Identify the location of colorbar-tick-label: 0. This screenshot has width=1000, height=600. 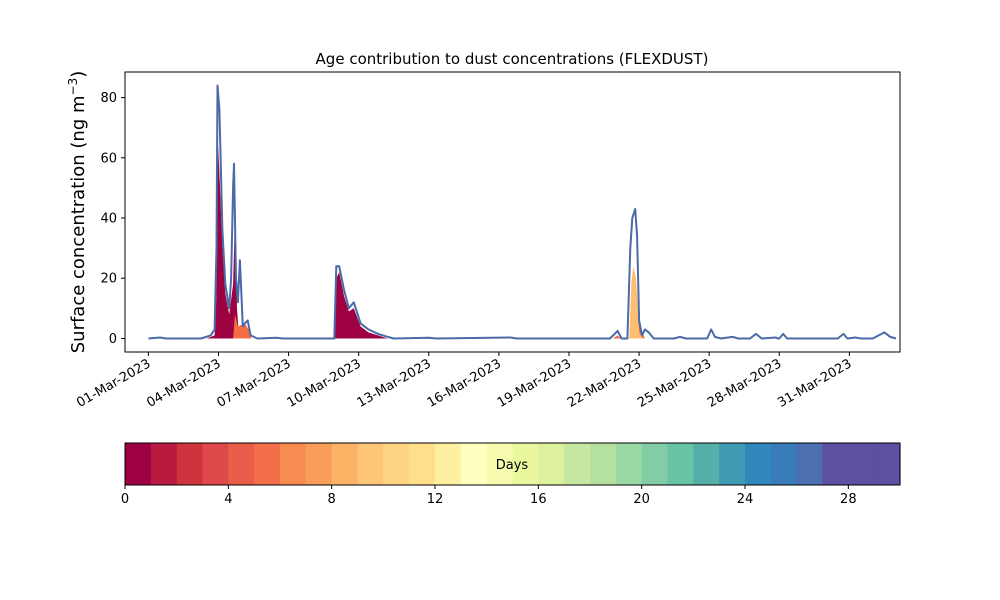
(125, 499).